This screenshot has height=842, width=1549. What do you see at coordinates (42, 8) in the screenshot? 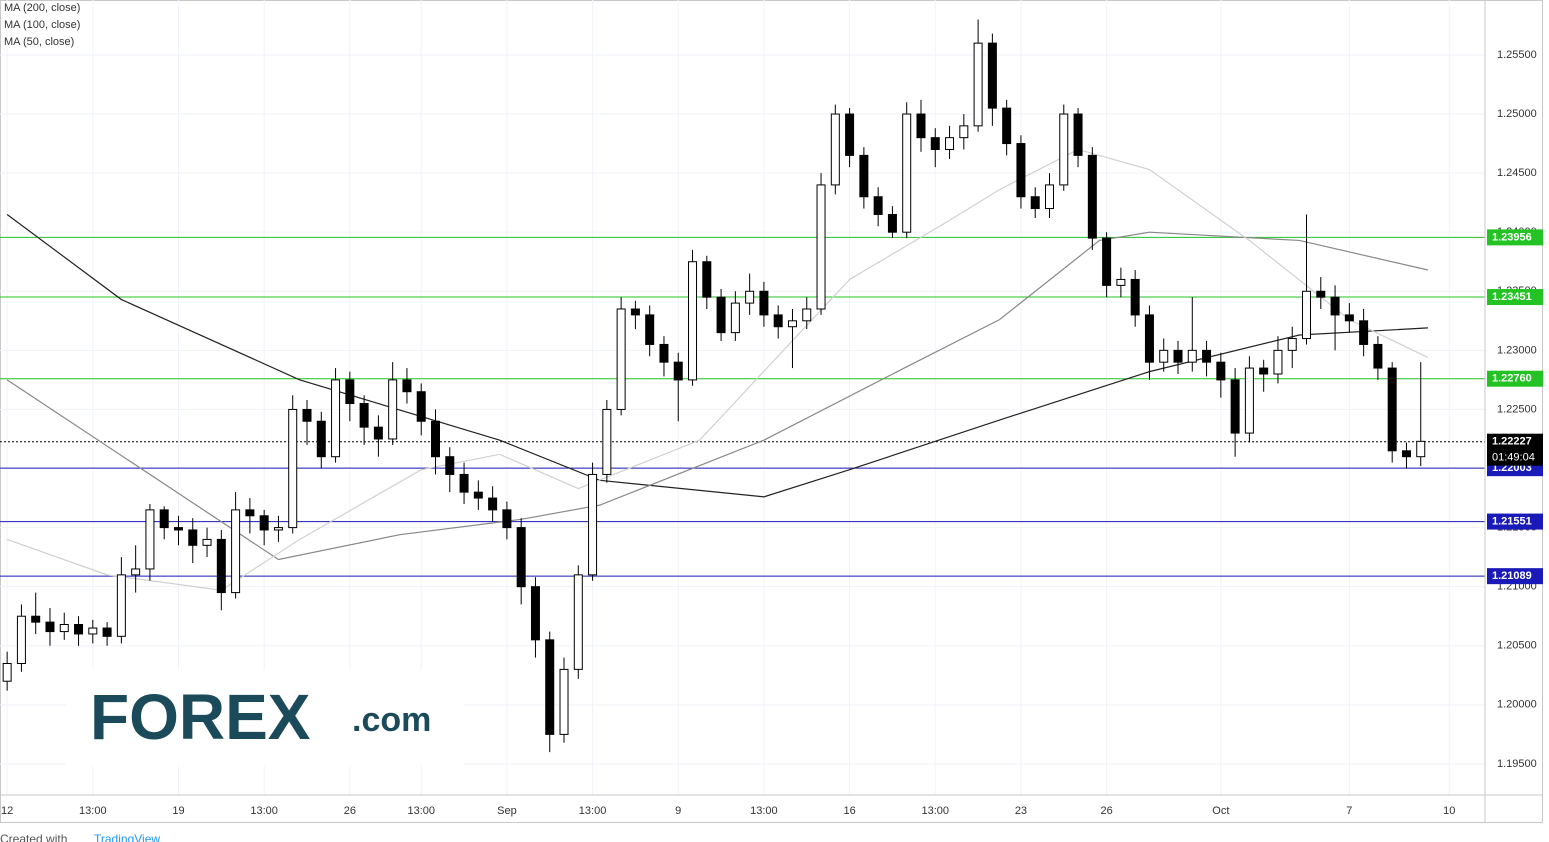
I see `legend-entry: MA (200, close)` at bounding box center [42, 8].